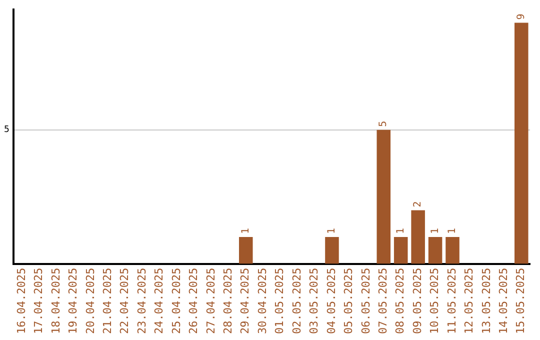  Describe the element at coordinates (245, 301) in the screenshot. I see `x-tick-label: 29.04.2025` at that location.